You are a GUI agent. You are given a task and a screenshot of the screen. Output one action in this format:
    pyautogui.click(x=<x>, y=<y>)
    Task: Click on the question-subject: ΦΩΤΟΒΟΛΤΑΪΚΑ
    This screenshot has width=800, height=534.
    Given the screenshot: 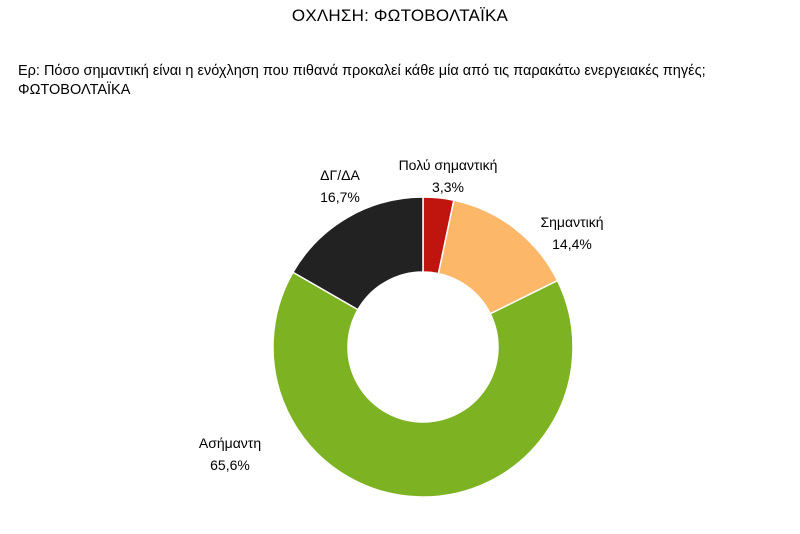 What is the action you would take?
    pyautogui.click(x=74, y=90)
    